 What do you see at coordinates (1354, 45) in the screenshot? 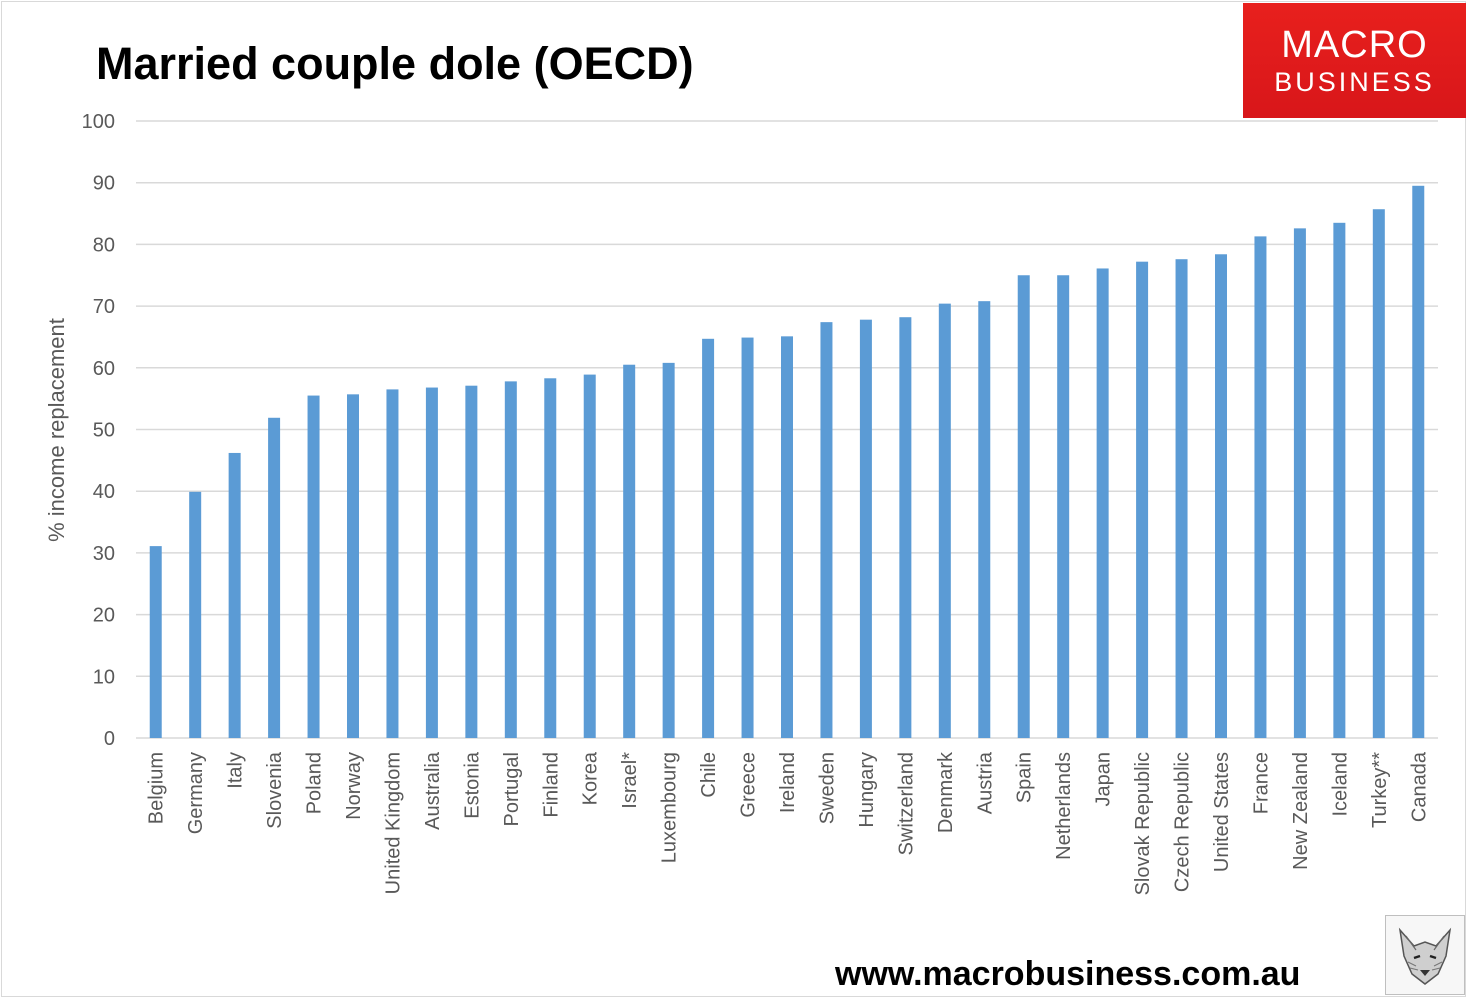
I see `logo-line1: MACRO` at bounding box center [1354, 45].